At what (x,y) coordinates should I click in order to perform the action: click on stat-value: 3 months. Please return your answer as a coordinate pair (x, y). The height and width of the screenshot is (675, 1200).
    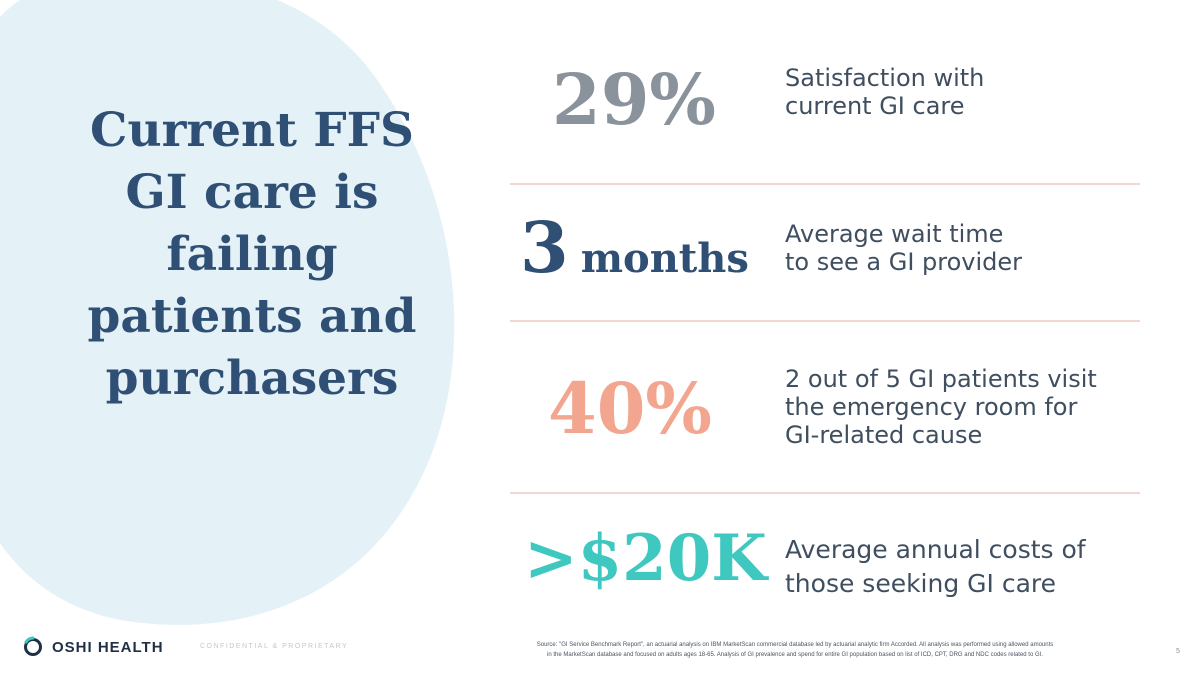
    Looking at the image, I should click on (634, 247).